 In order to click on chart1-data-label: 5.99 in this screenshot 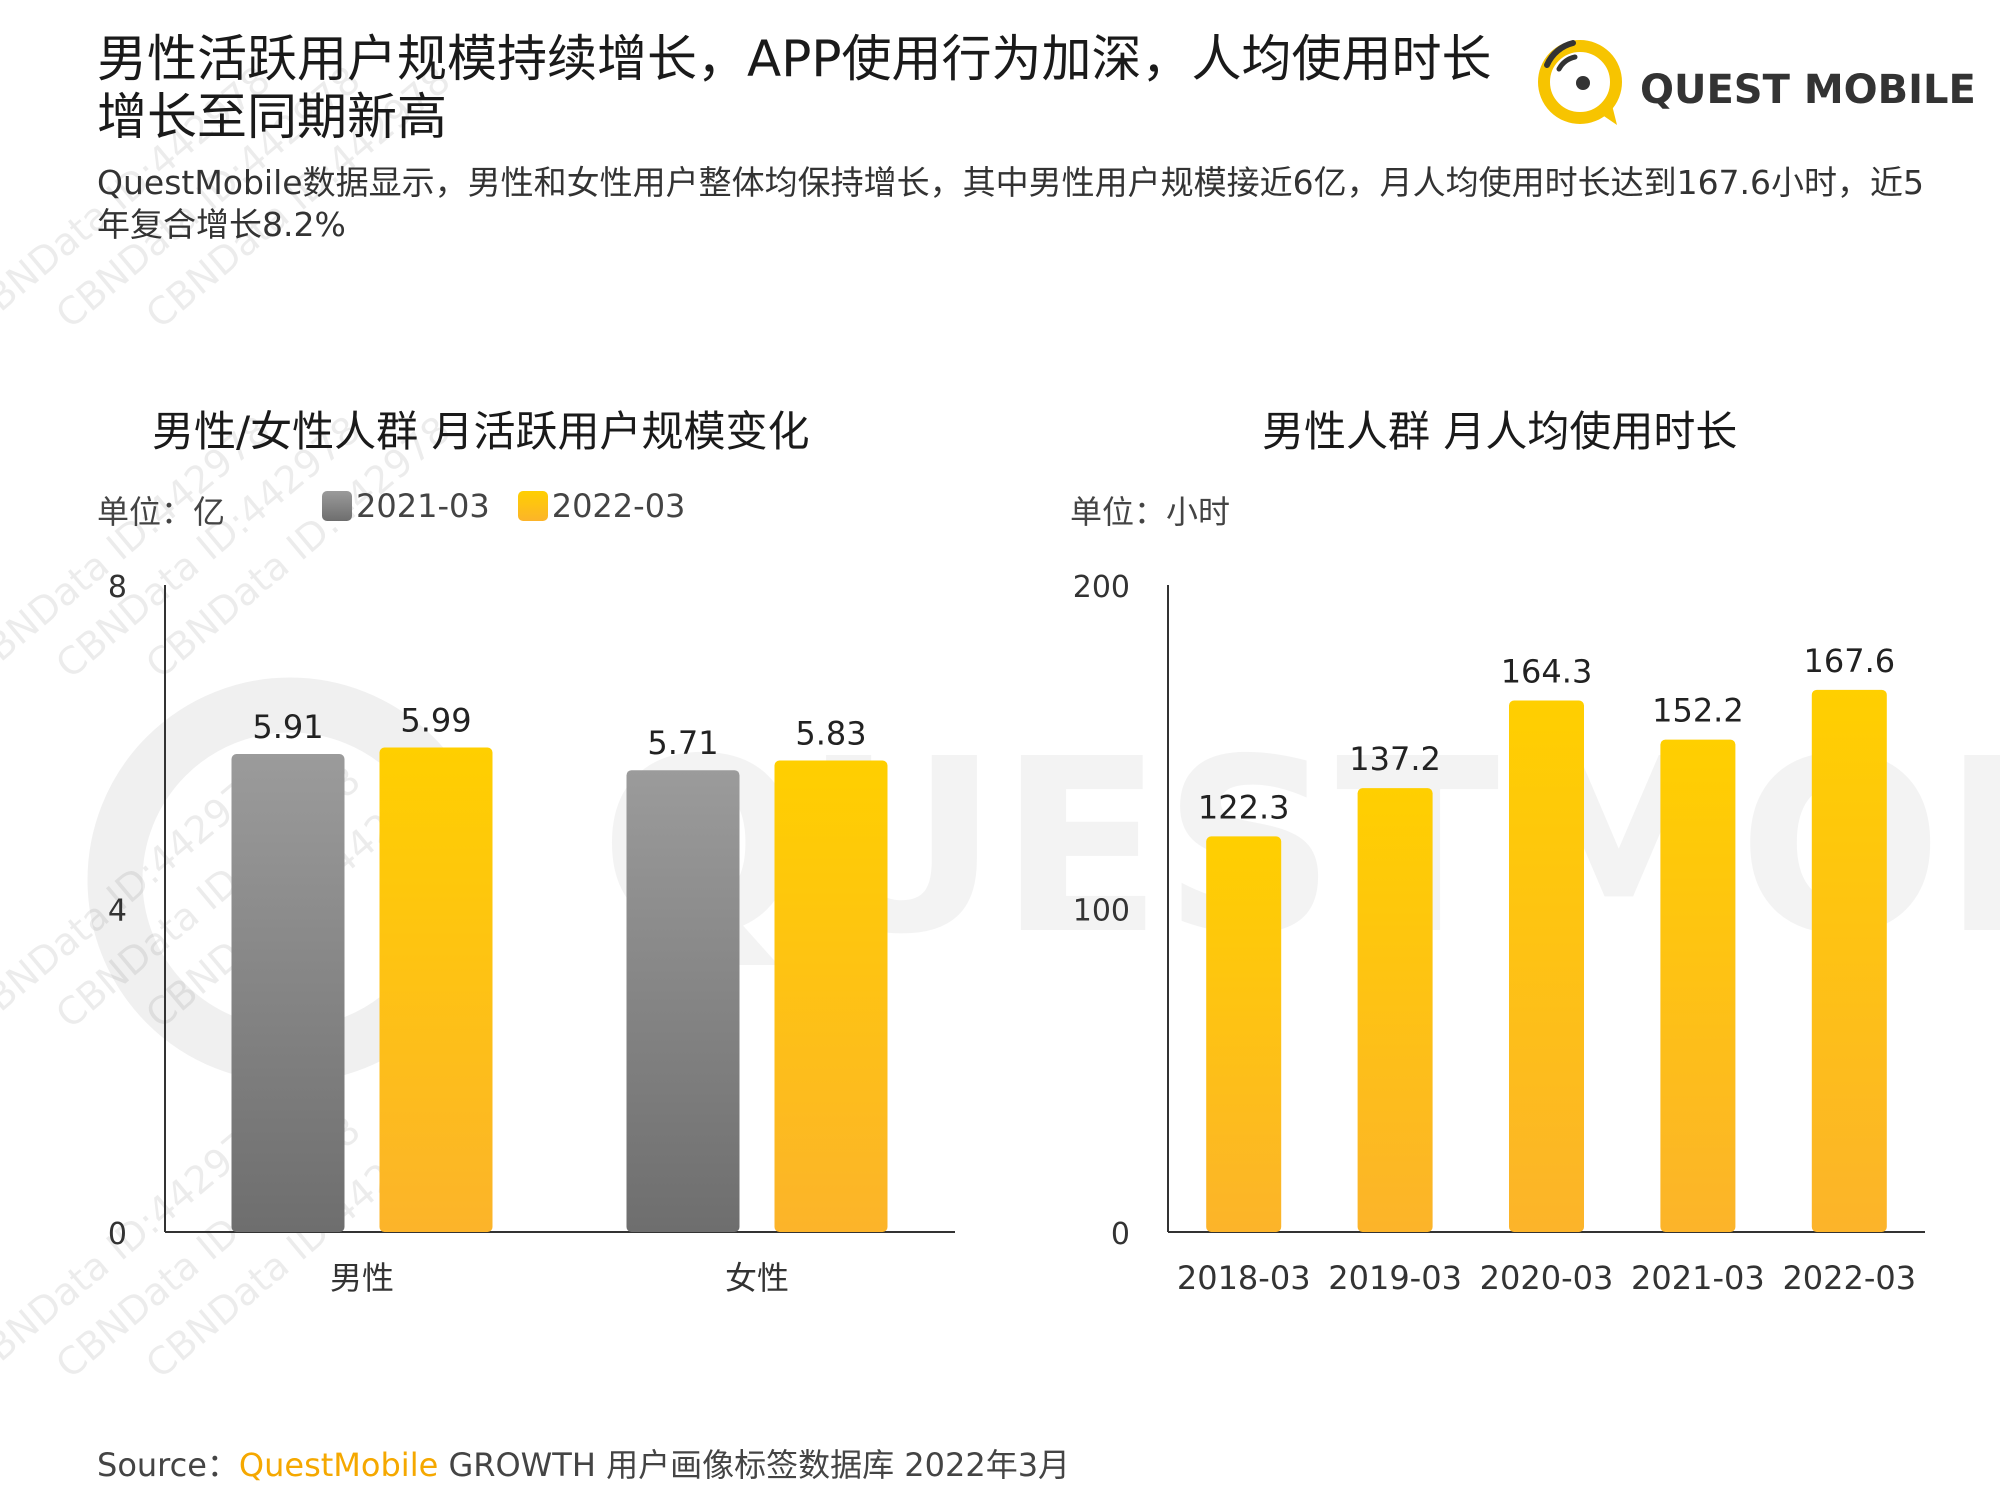, I will do `click(435, 721)`.